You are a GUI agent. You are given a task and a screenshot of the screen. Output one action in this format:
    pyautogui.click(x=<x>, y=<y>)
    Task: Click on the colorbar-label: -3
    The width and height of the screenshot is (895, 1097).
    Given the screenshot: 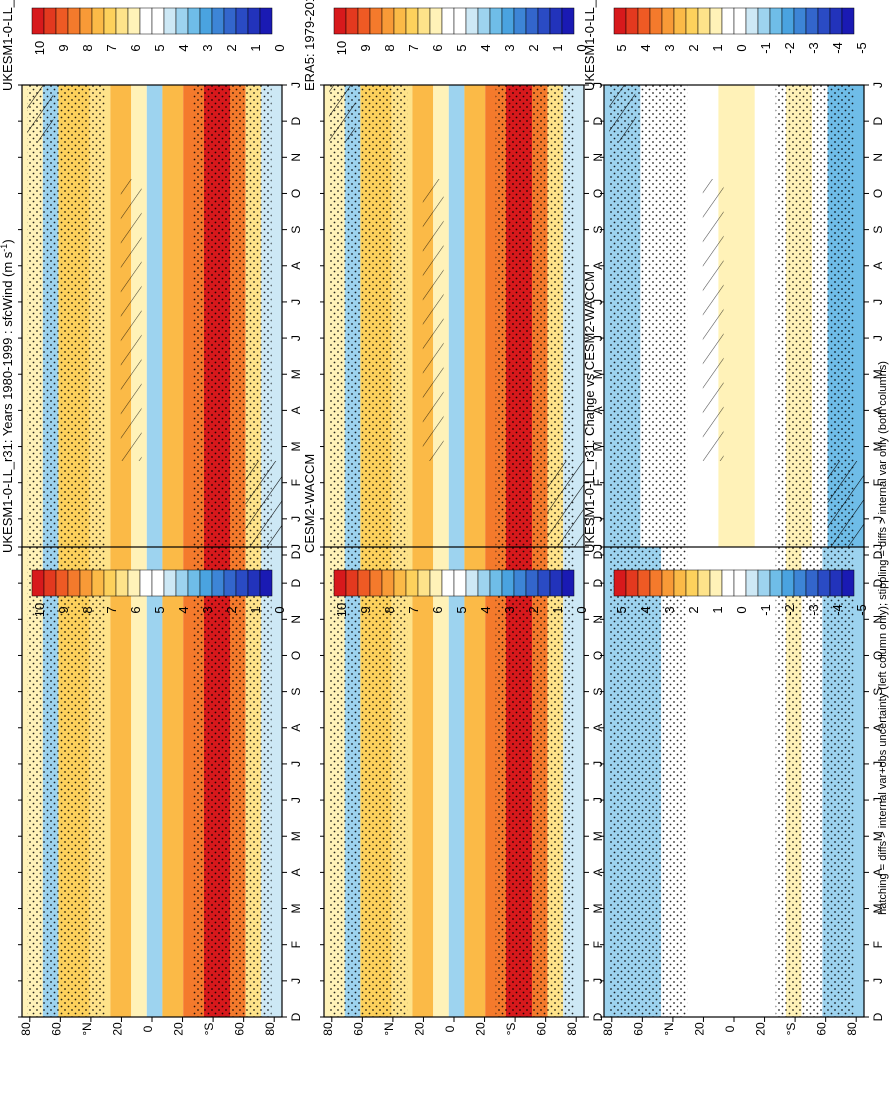 What is the action you would take?
    pyautogui.click(x=813, y=48)
    